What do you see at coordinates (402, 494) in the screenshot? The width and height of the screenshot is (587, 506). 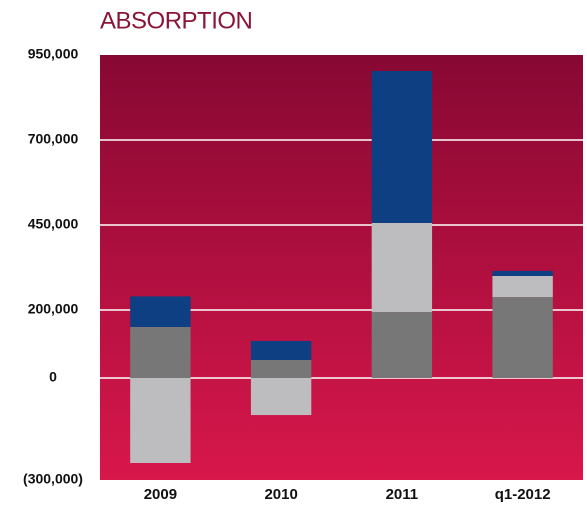 I see `x-tick-label: 2011` at bounding box center [402, 494].